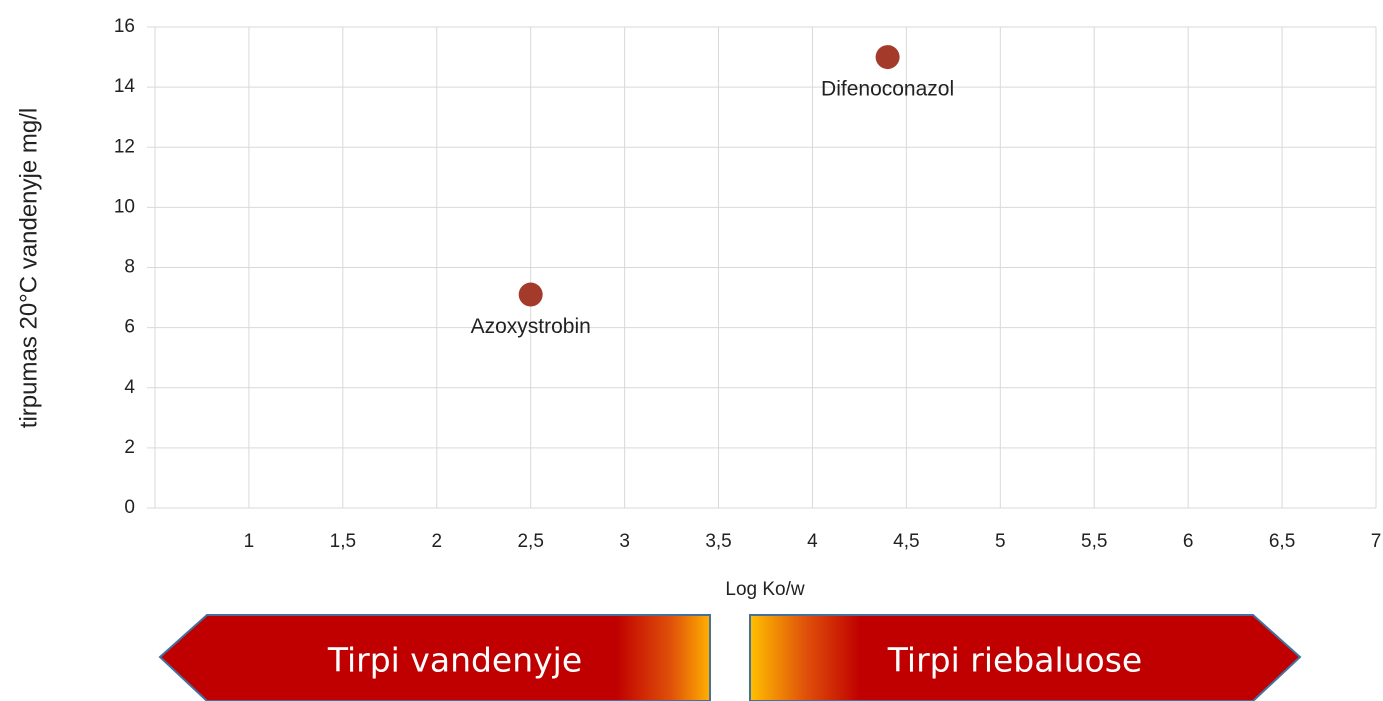 Image resolution: width=1383 pixels, height=701 pixels. Describe the element at coordinates (129, 447) in the screenshot. I see `y-tick-label: 2` at that location.